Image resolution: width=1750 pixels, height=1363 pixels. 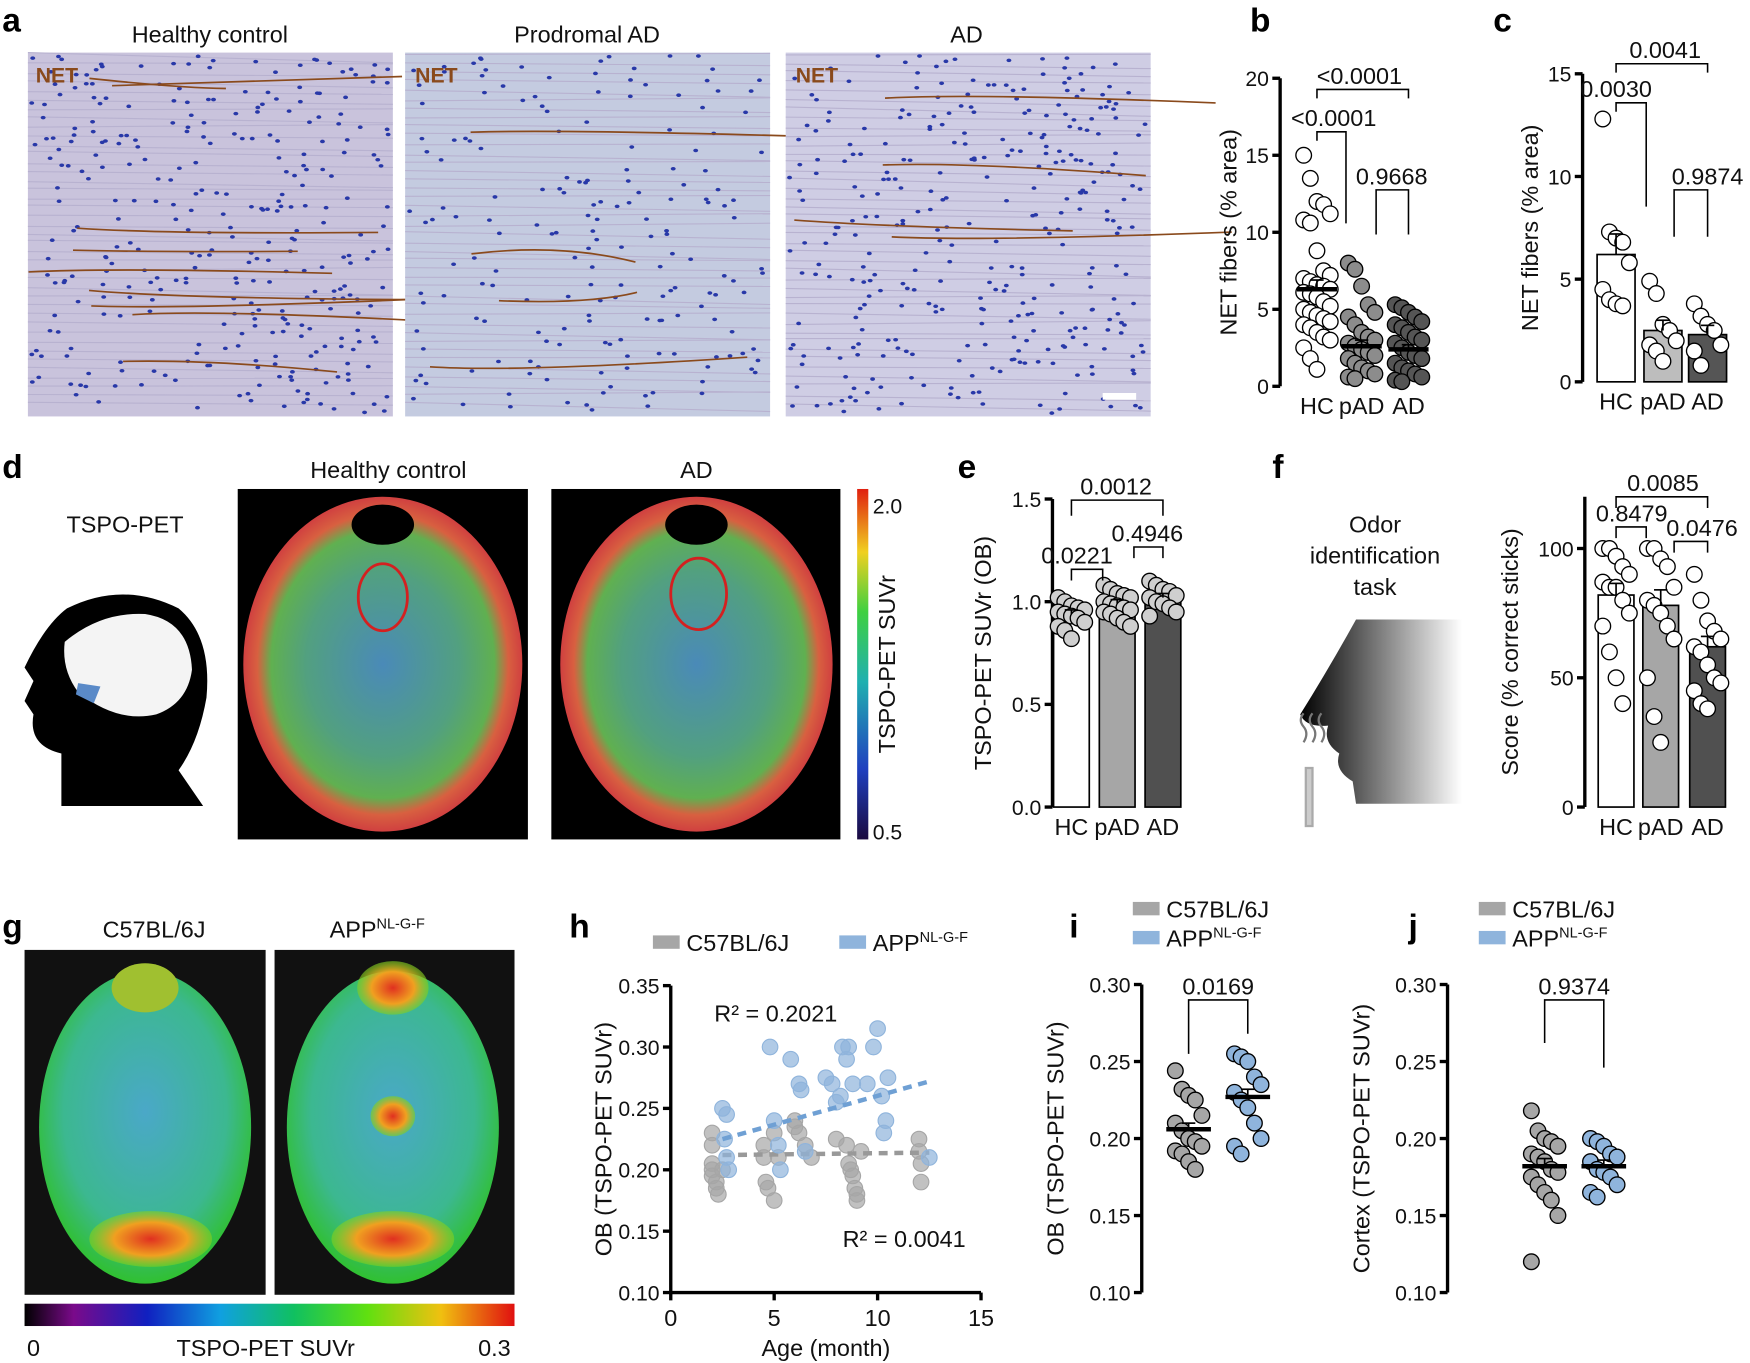 I want to click on chart-h-y-tick-label: 0.30, so click(x=638, y=1048).